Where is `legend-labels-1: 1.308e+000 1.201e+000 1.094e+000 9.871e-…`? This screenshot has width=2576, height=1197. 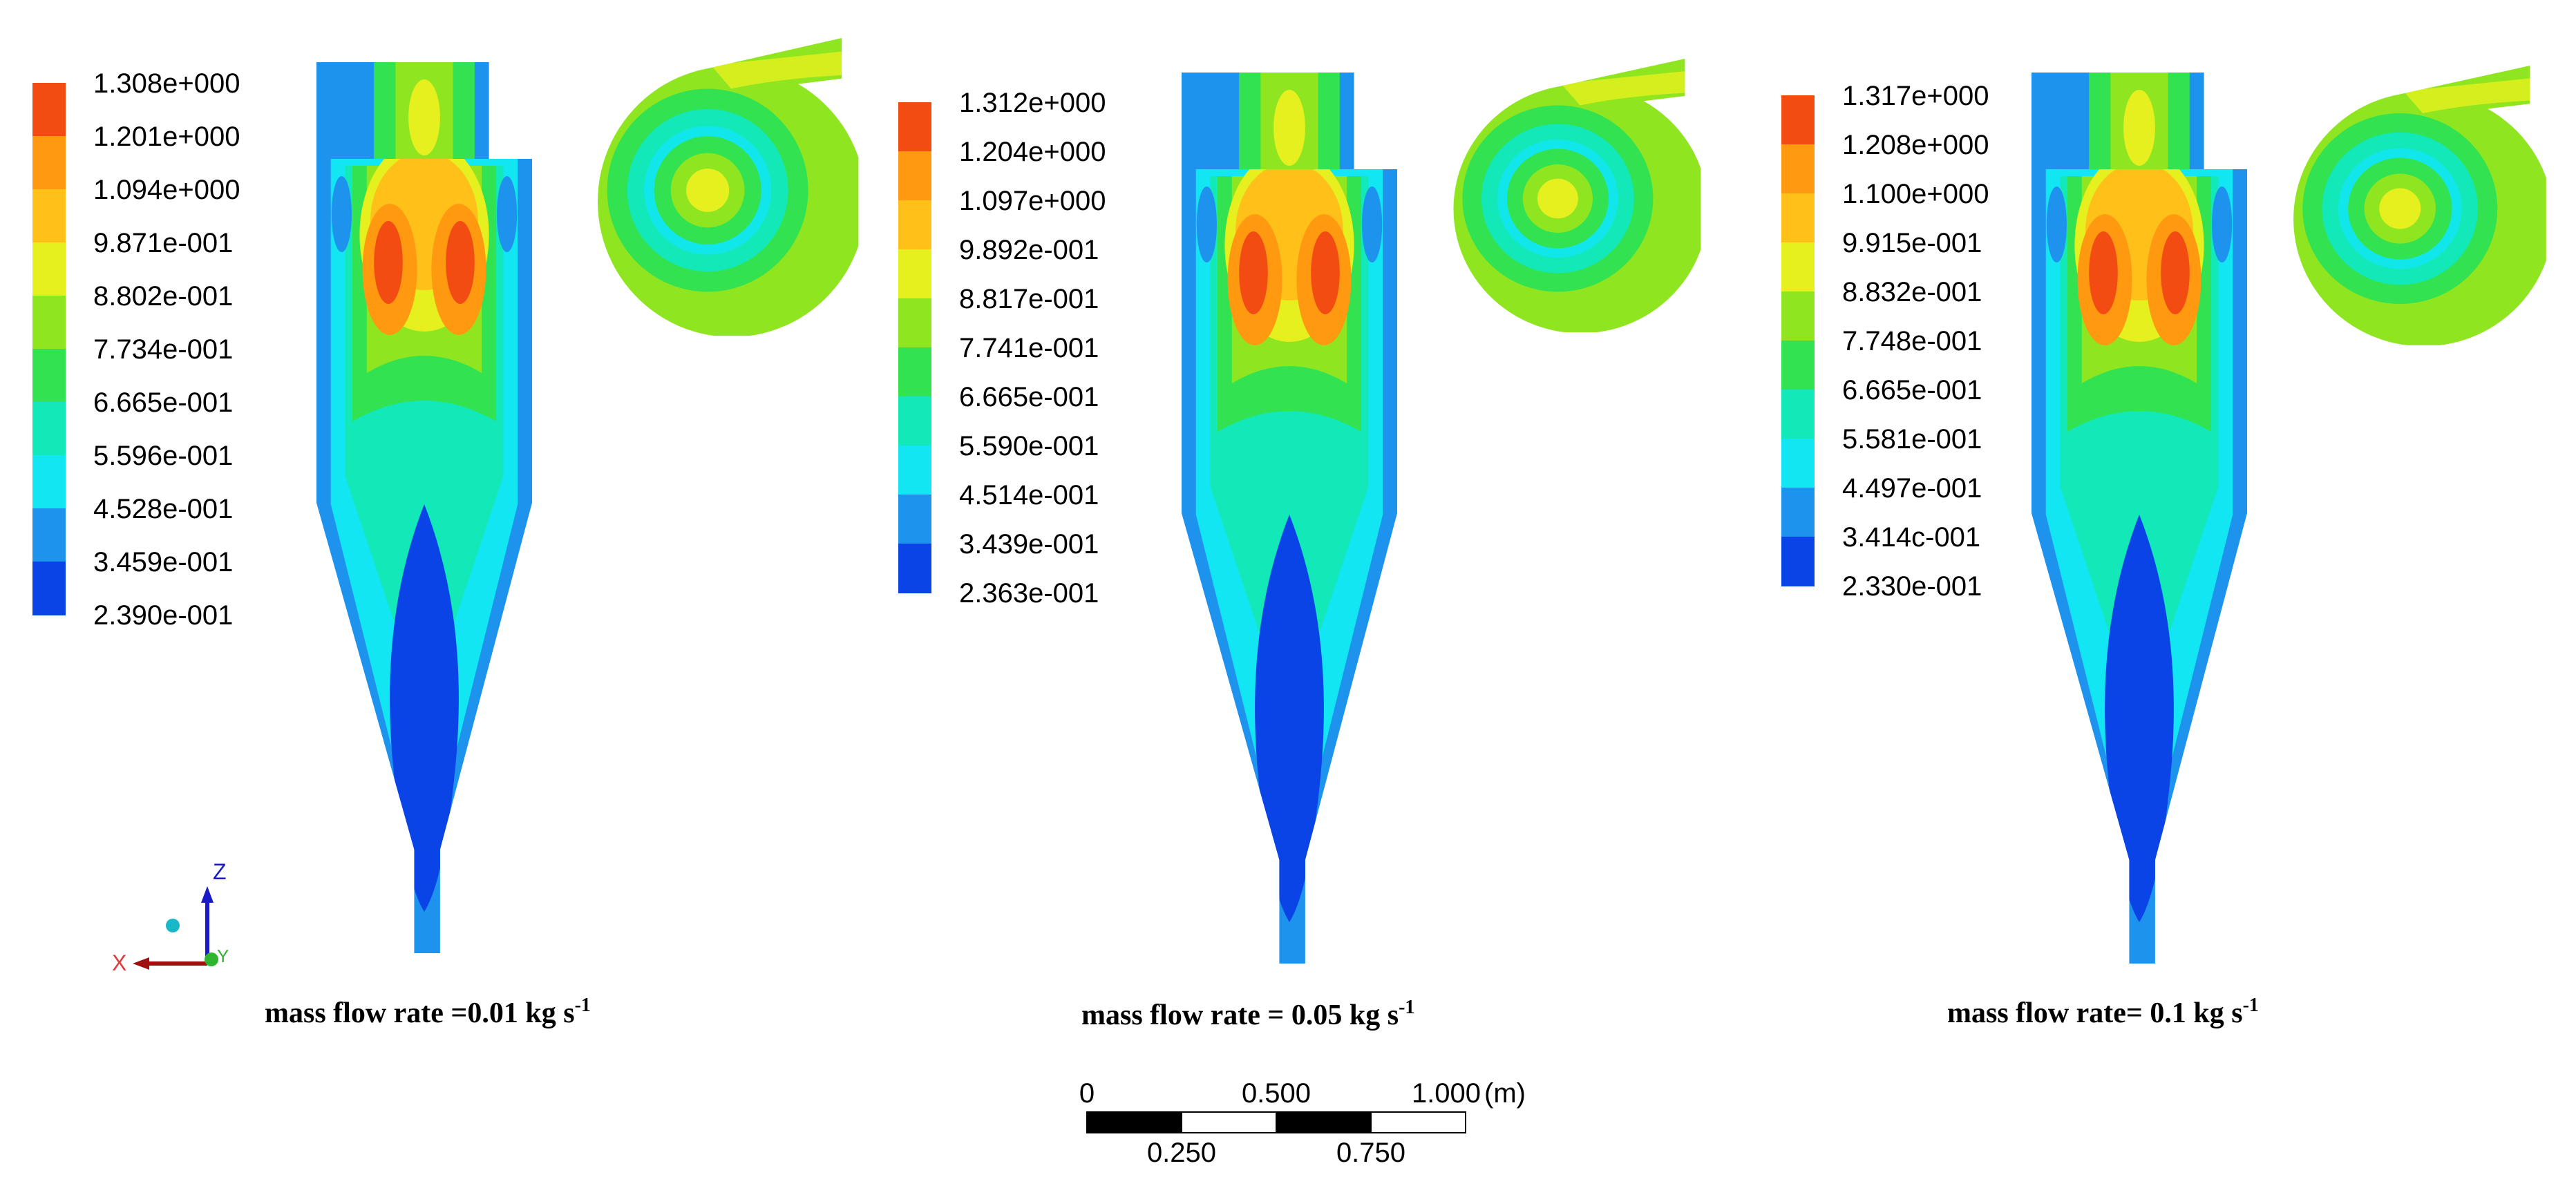
legend-labels-1: 1.308e+000 1.201e+000 1.094e+000 9.871e-… is located at coordinates (166, 349).